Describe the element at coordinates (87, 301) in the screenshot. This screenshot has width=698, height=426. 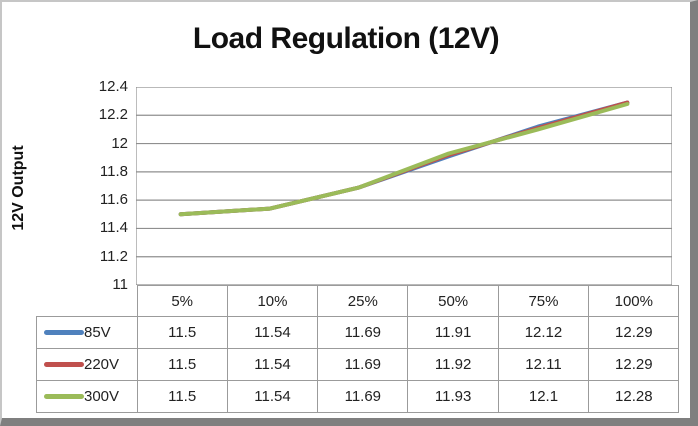
I see `table-corner-cell` at that location.